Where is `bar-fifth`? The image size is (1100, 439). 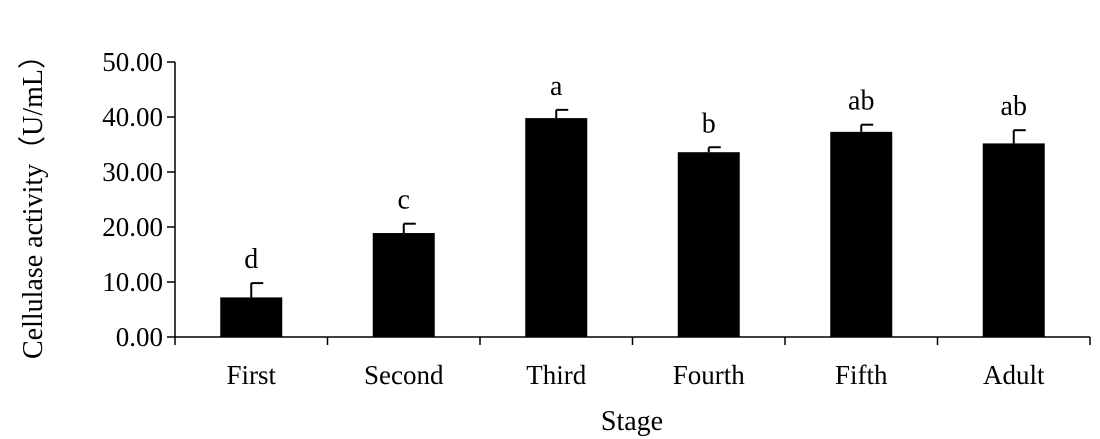
bar-fifth is located at coordinates (861, 234).